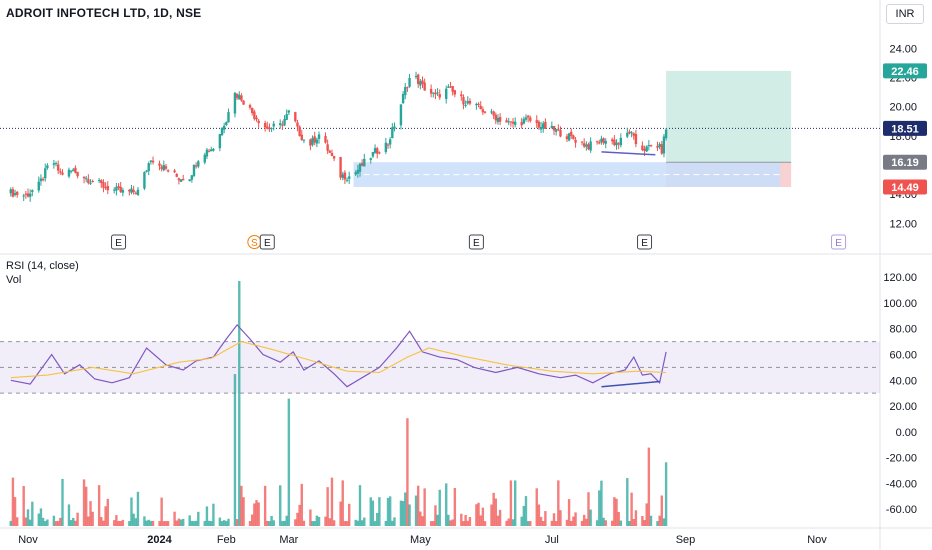 The width and height of the screenshot is (932, 550). I want to click on symbol-title: ADROIT INFOTECH LTD, 1D, NSE, so click(104, 13).